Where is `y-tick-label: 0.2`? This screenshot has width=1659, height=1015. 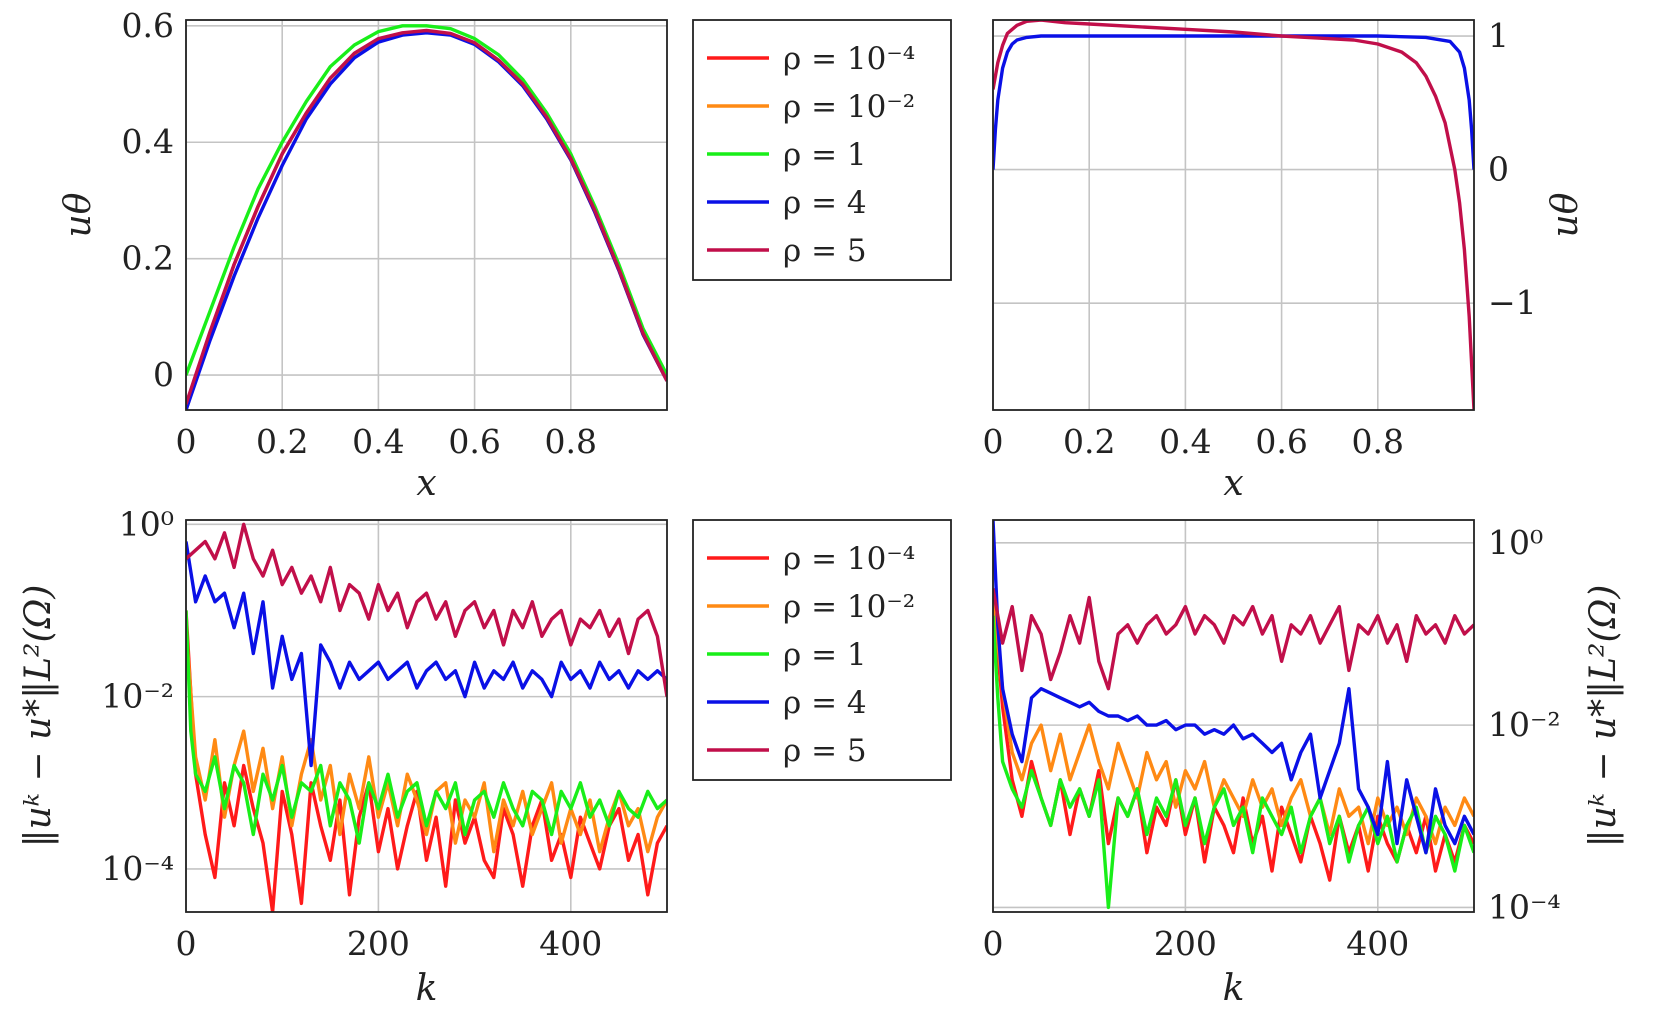
y-tick-label: 0.2 is located at coordinates (148, 258).